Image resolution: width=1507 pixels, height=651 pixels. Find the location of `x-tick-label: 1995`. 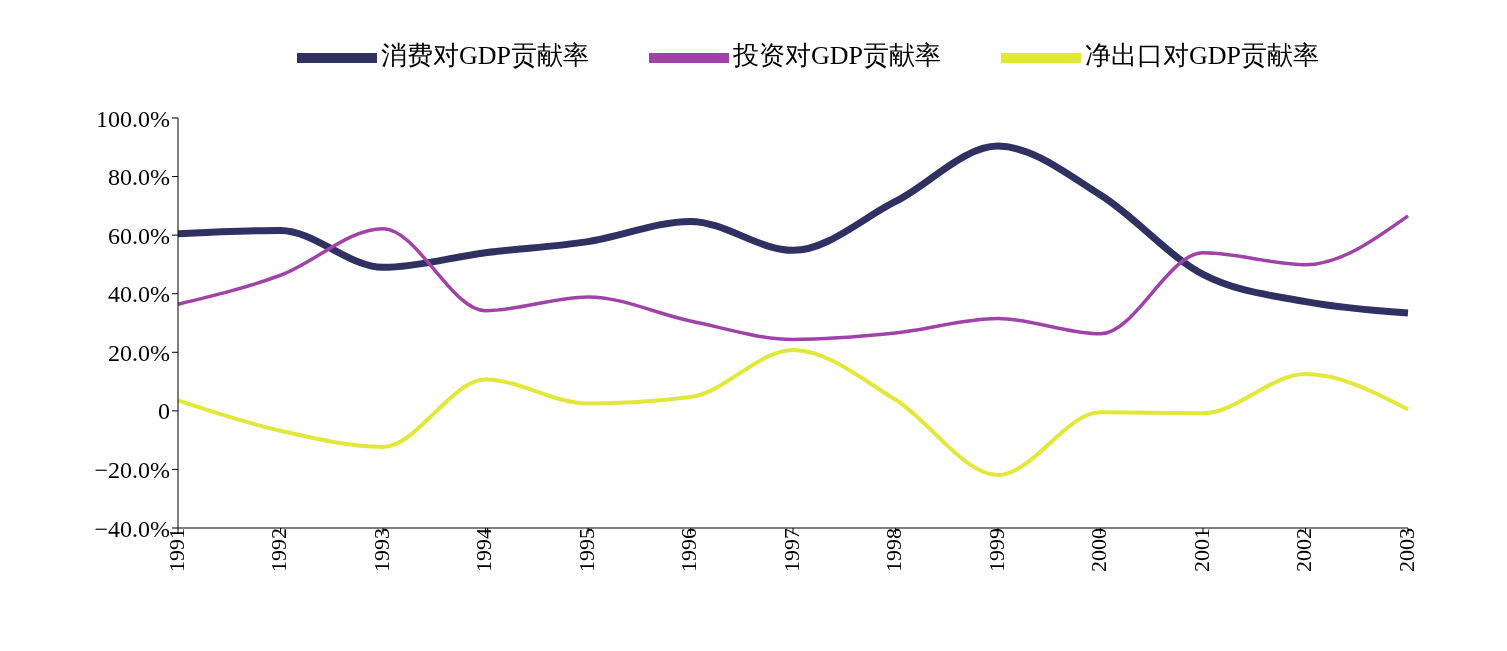

x-tick-label: 1995 is located at coordinates (586, 550).